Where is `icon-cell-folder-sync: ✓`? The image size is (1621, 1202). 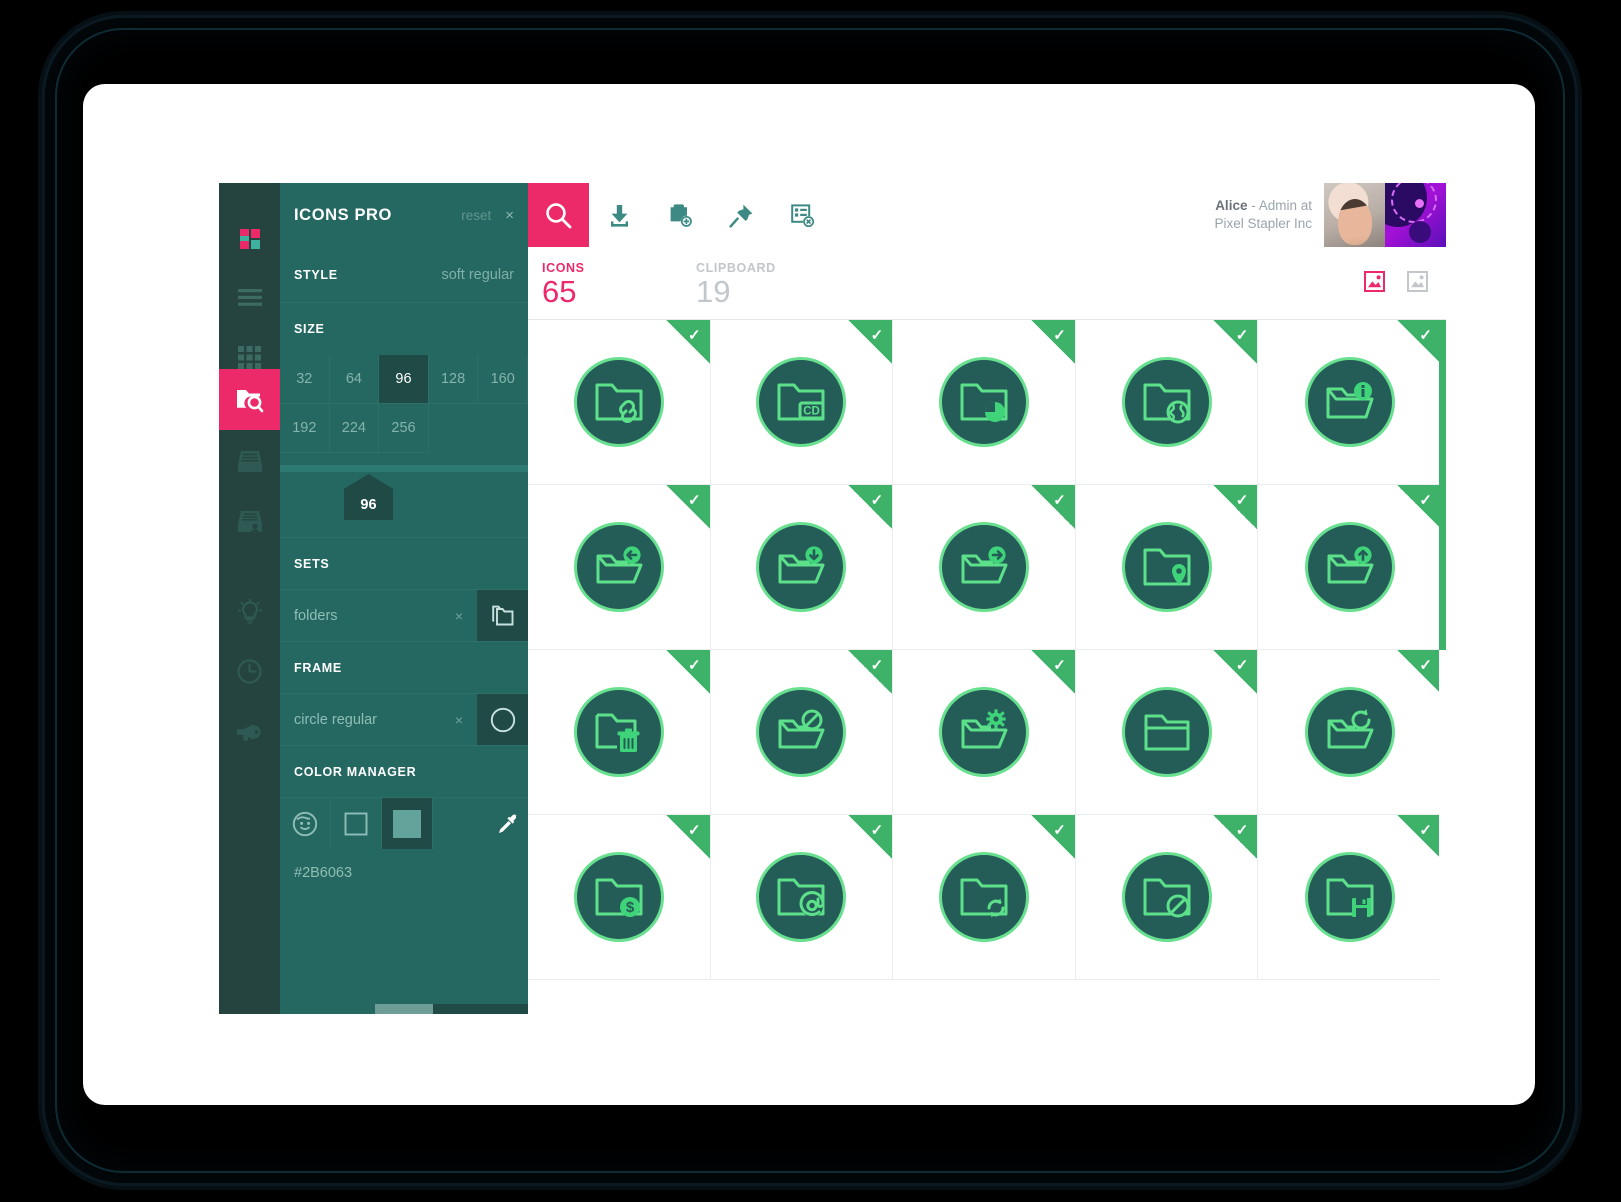
icon-cell-folder-sync: ✓ is located at coordinates (984, 897).